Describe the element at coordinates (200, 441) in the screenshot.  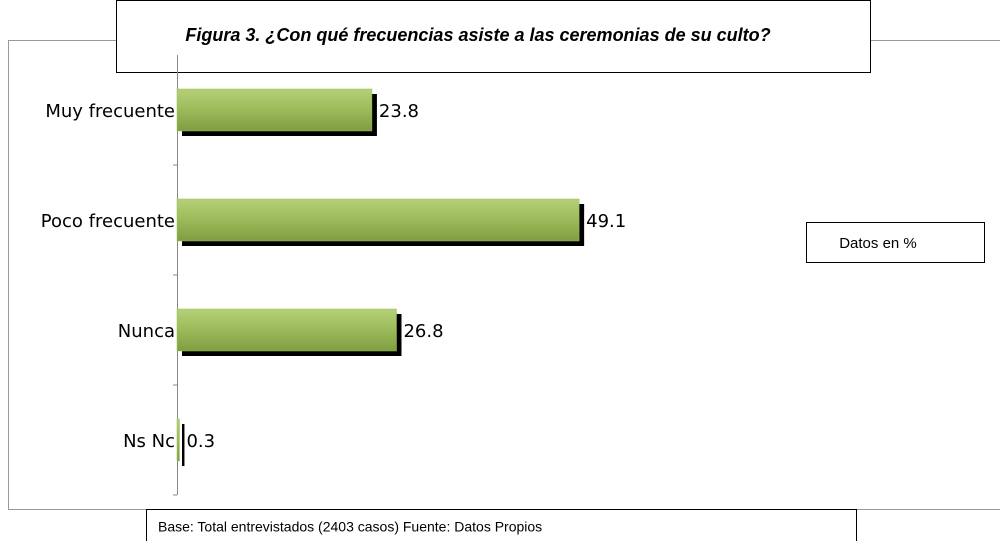
I see `data-label: 0.3` at that location.